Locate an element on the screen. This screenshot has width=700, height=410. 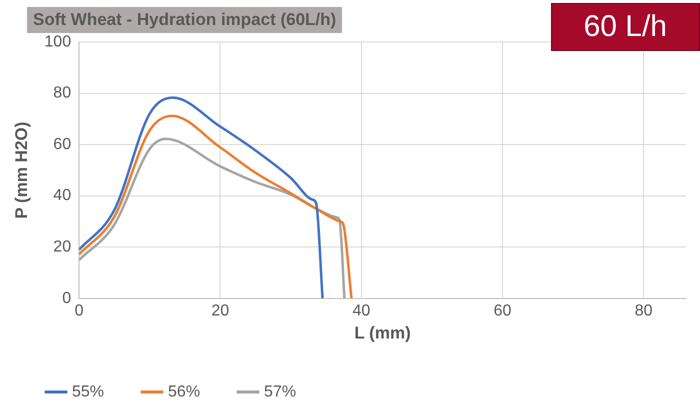
legend-label: 56% is located at coordinates (184, 391).